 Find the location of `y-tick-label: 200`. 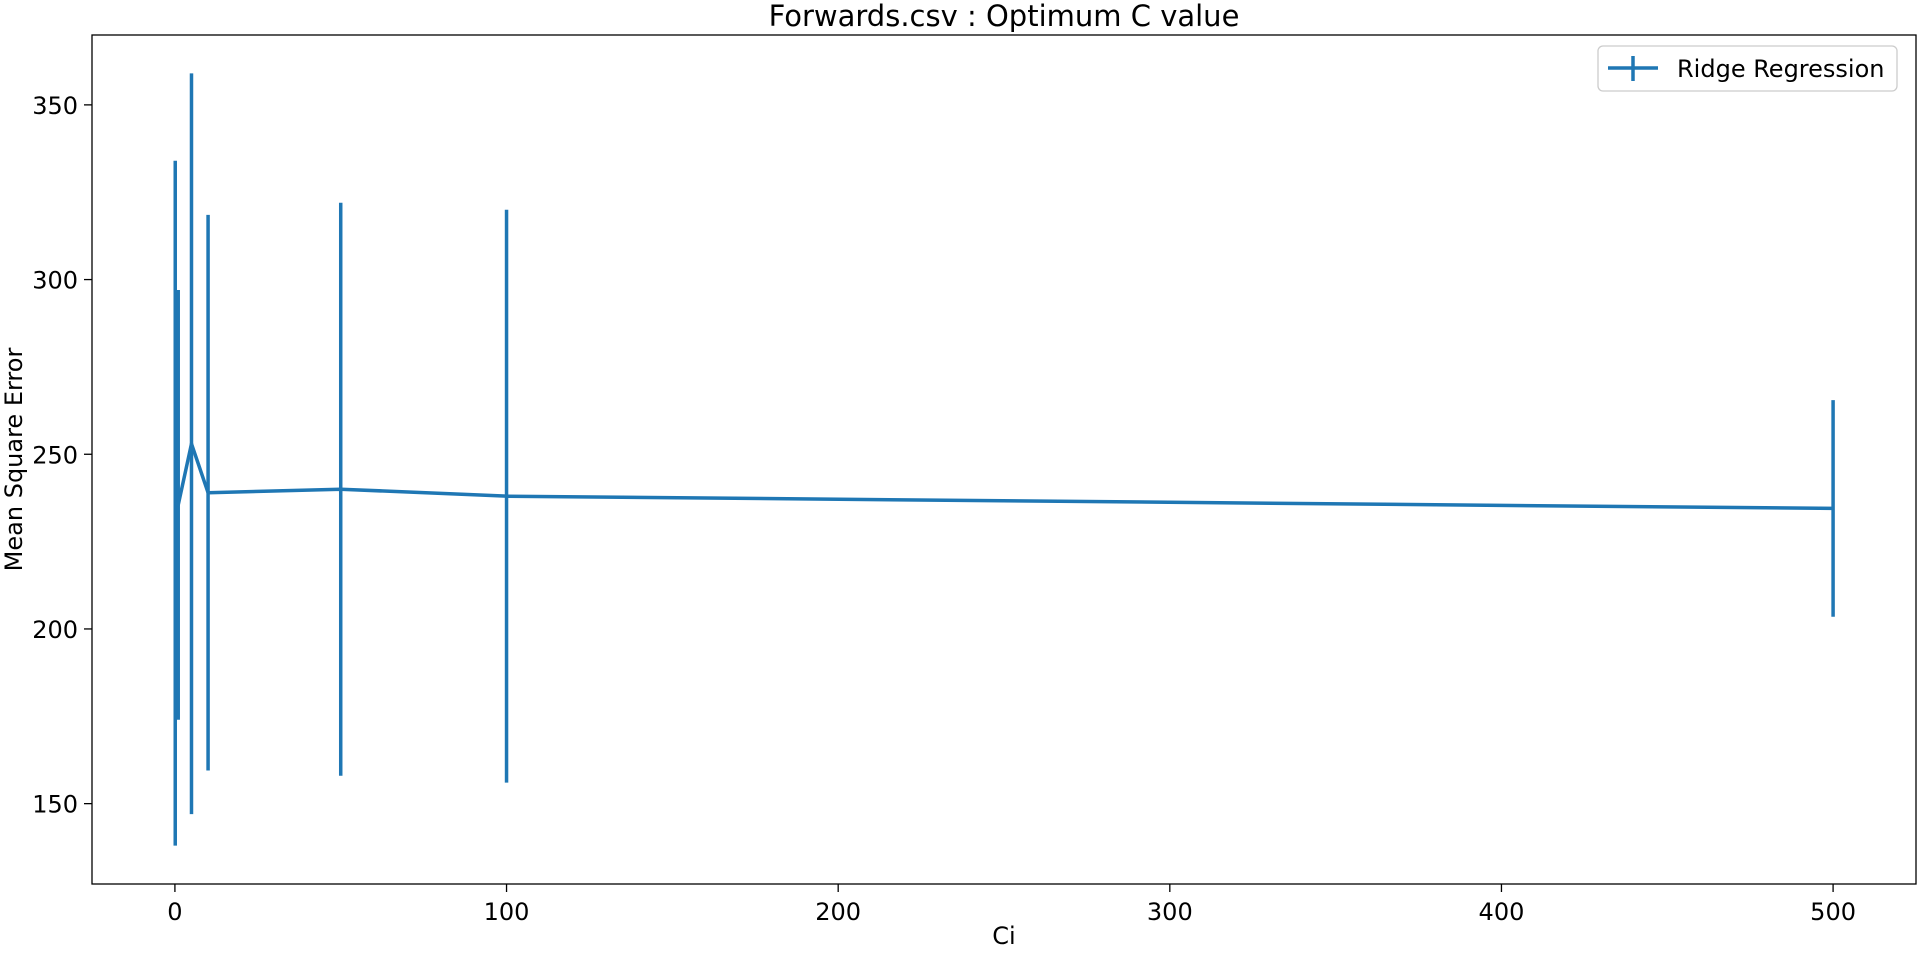

y-tick-label: 200 is located at coordinates (55, 630).